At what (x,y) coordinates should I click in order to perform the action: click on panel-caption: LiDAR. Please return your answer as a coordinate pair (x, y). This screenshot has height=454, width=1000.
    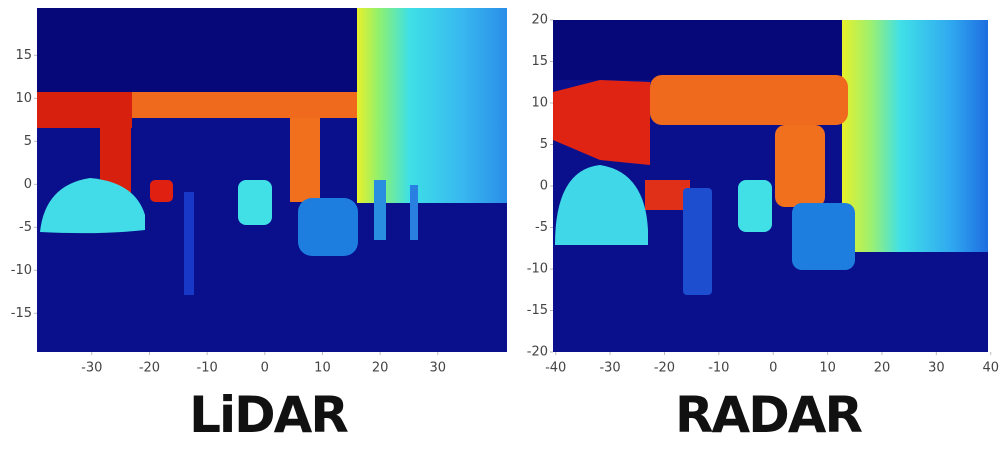
    Looking at the image, I should click on (268, 415).